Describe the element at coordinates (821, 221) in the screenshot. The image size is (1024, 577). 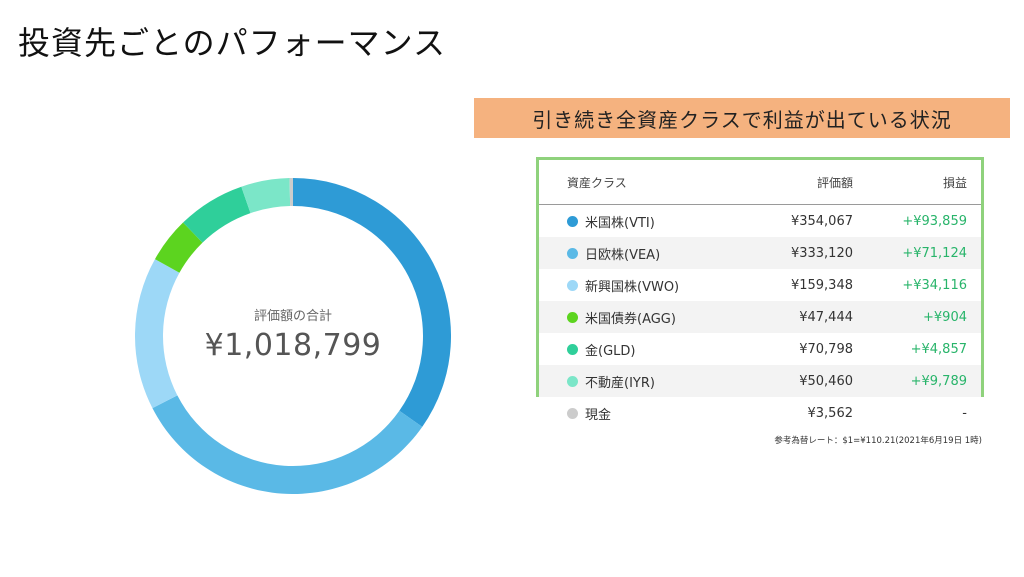
I see `asset-value: ¥354,067` at that location.